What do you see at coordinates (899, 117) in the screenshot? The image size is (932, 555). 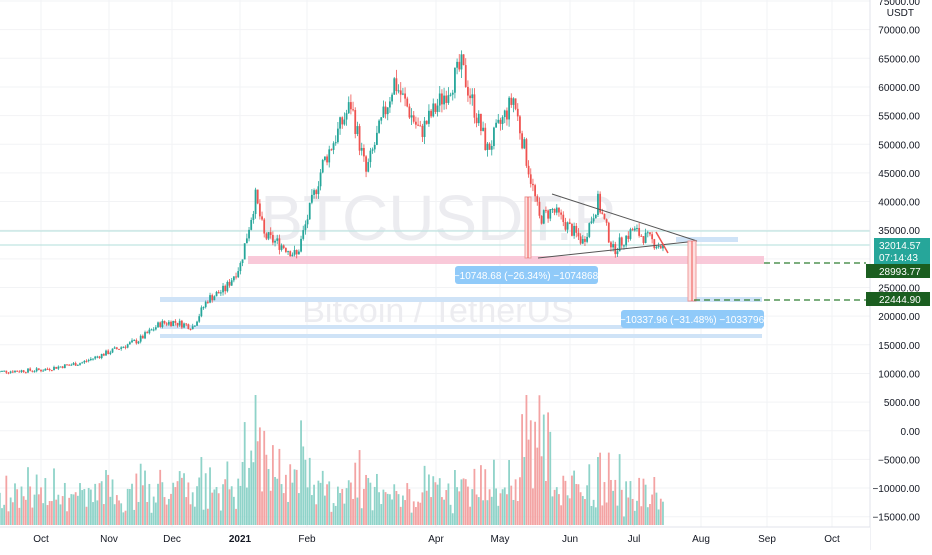 I see `price-tick-4: 55000.00` at bounding box center [899, 117].